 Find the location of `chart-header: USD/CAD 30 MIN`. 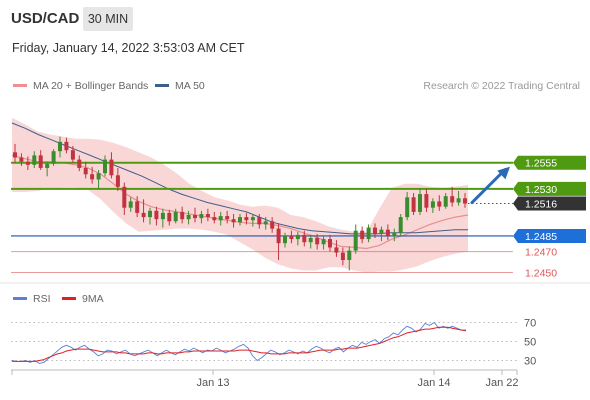

chart-header: USD/CAD 30 MIN is located at coordinates (295, 19).